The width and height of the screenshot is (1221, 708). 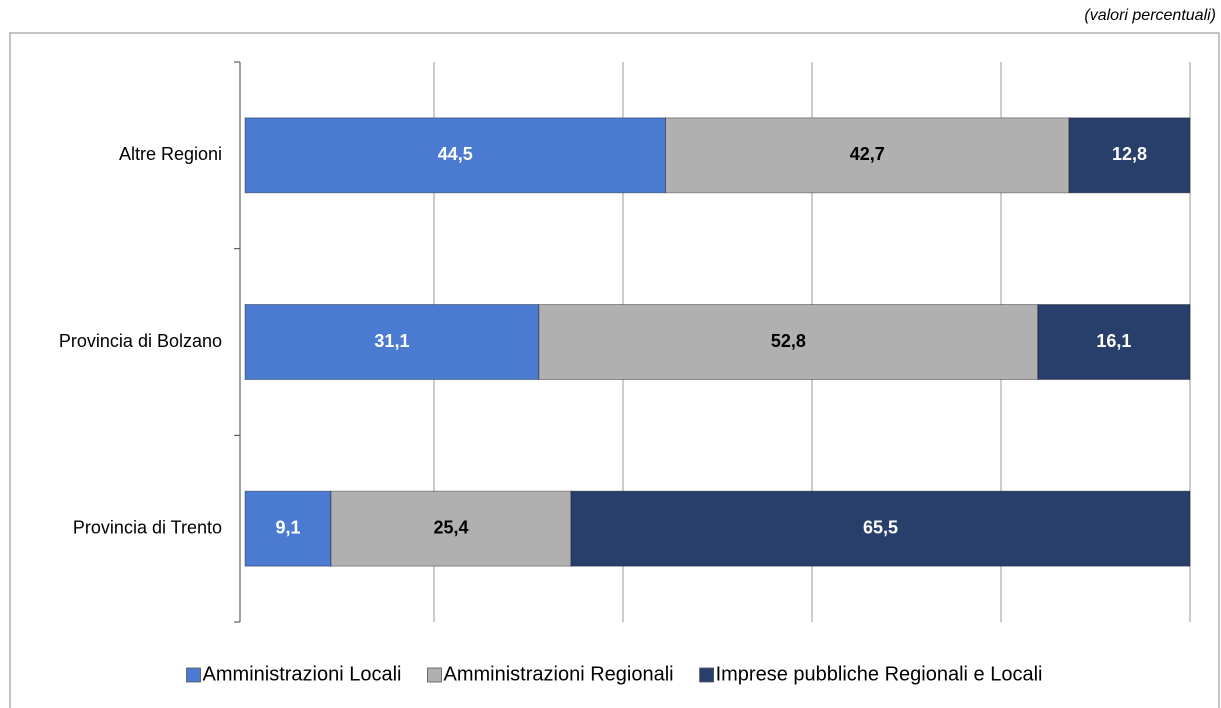 What do you see at coordinates (450, 527) in the screenshot?
I see `data-label: 25,4` at bounding box center [450, 527].